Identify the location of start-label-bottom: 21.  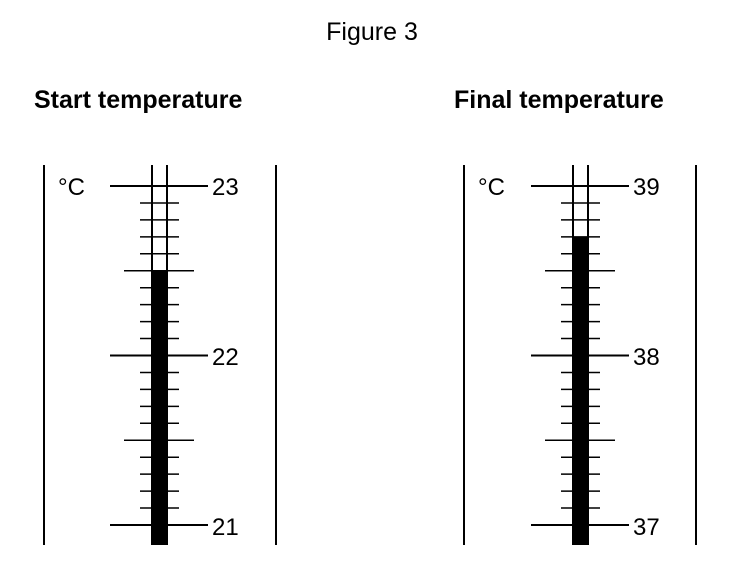
(225, 527).